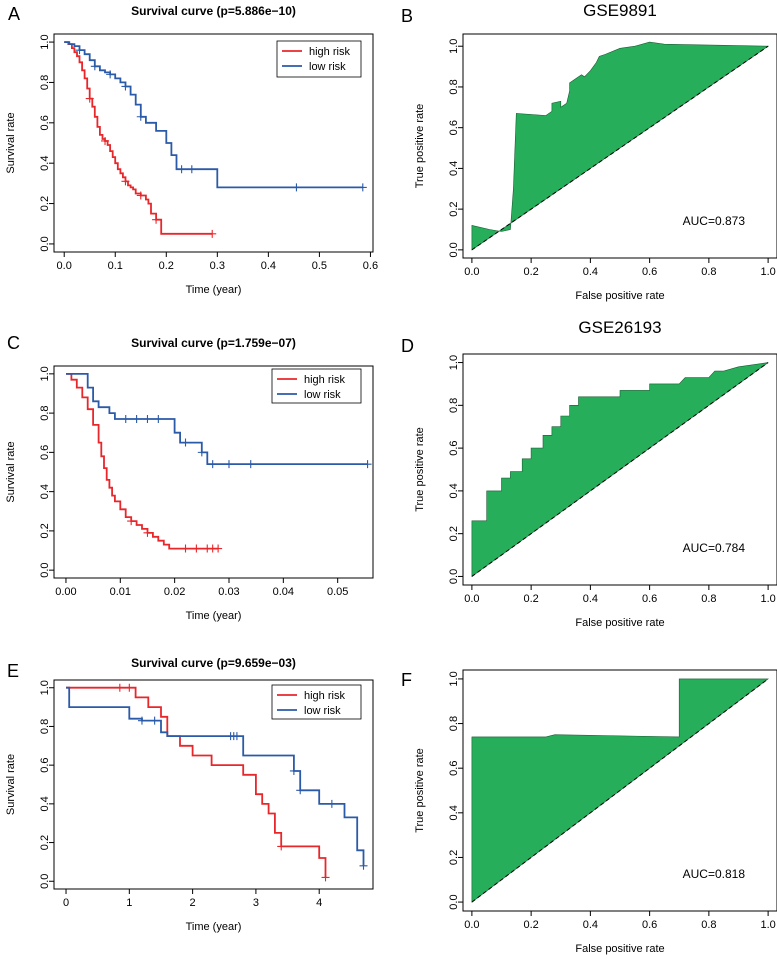 Image resolution: width=777 pixels, height=960 pixels. I want to click on panel-label-e: E, so click(13, 671).